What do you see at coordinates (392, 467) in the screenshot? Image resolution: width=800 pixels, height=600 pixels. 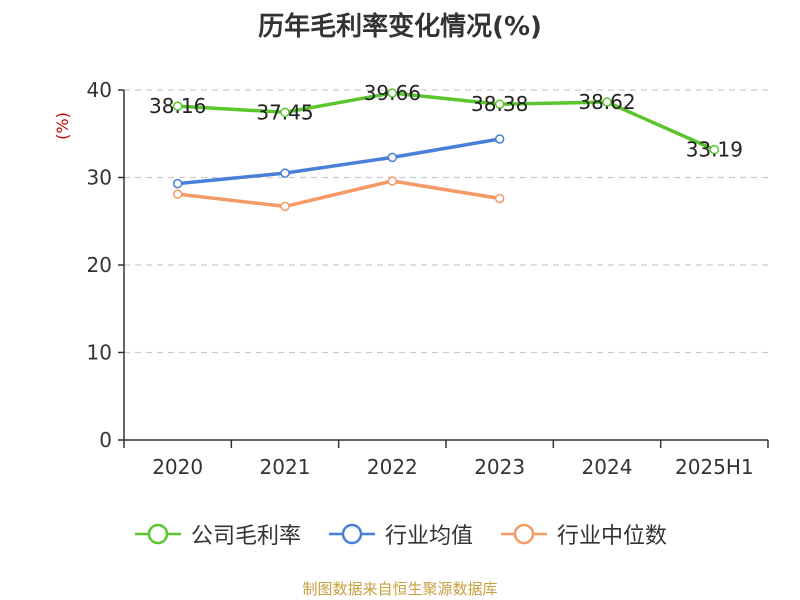 I see `x-tick-label: 2022` at bounding box center [392, 467].